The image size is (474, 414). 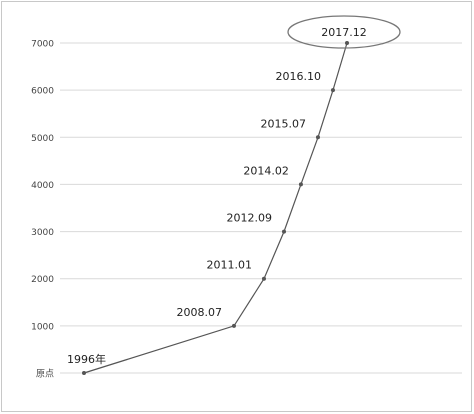 I want to click on data-label-2008.07: 2008.07, so click(x=199, y=312).